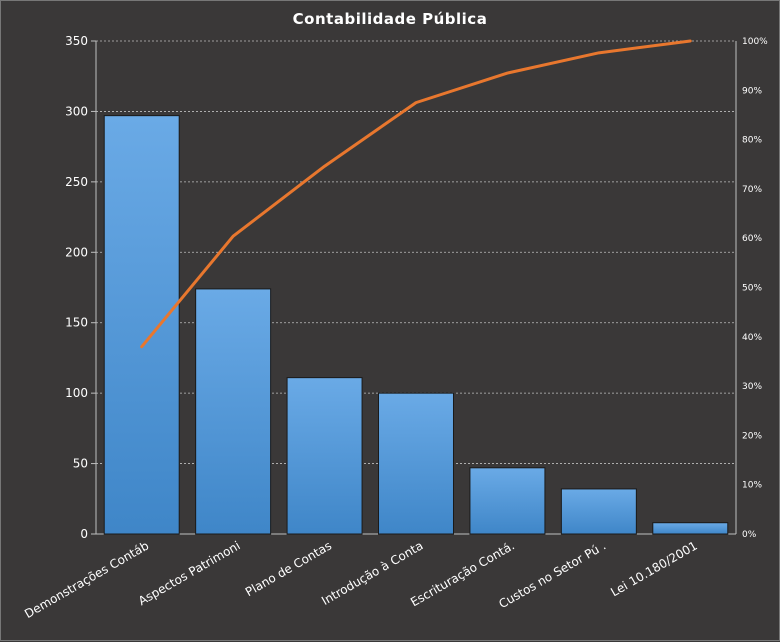 This screenshot has height=642, width=780. I want to click on y2-tick-label: 100%, so click(755, 42).